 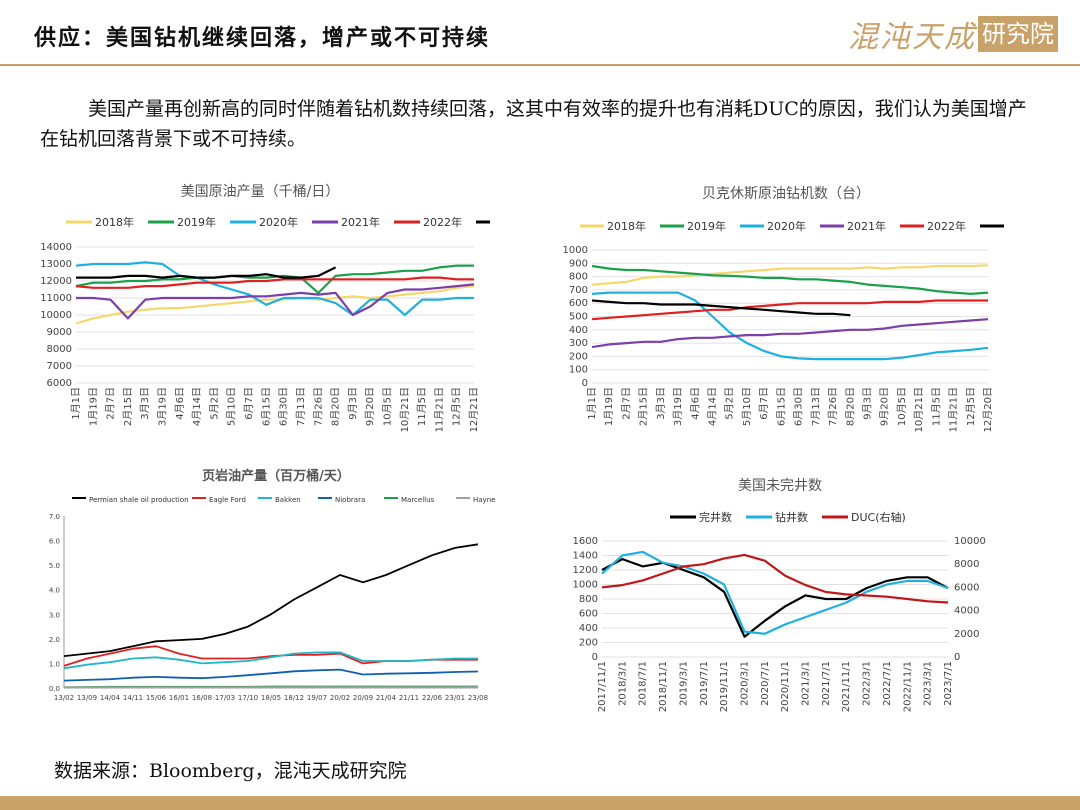 I want to click on legend-label: 2019年, so click(x=196, y=222).